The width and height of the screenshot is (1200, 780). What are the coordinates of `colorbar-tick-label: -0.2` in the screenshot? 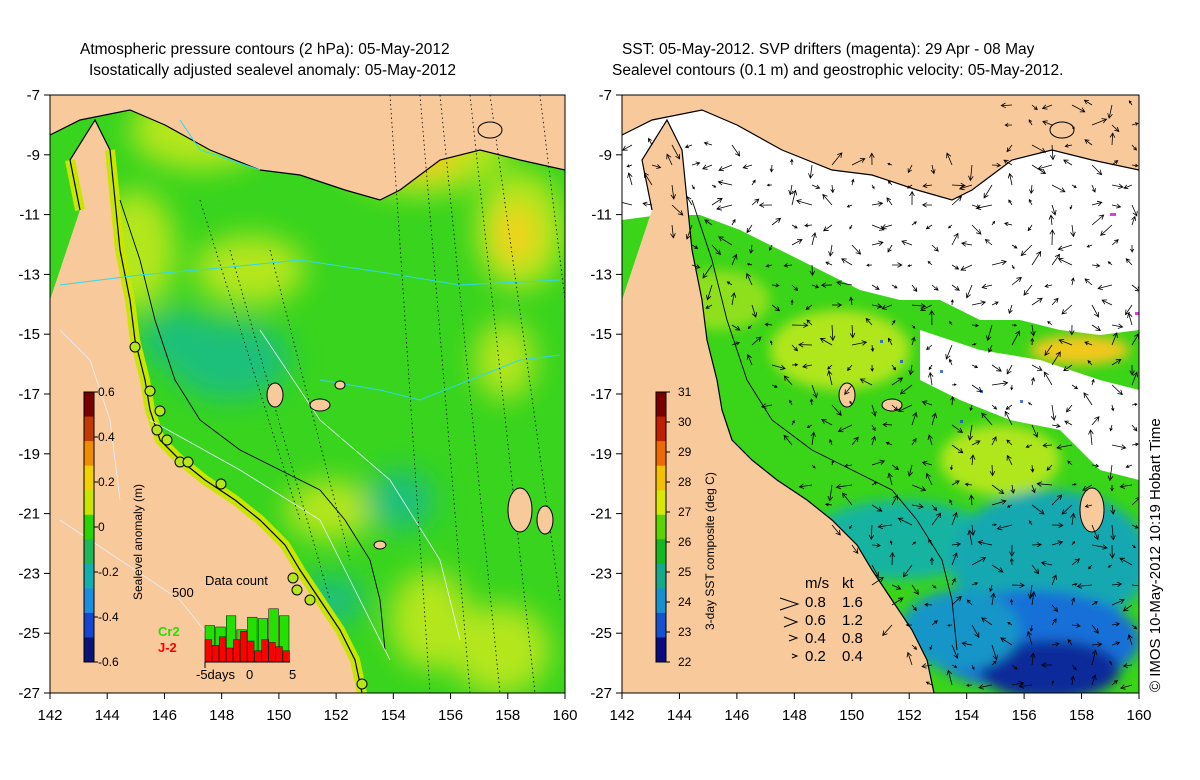 It's located at (108, 572).